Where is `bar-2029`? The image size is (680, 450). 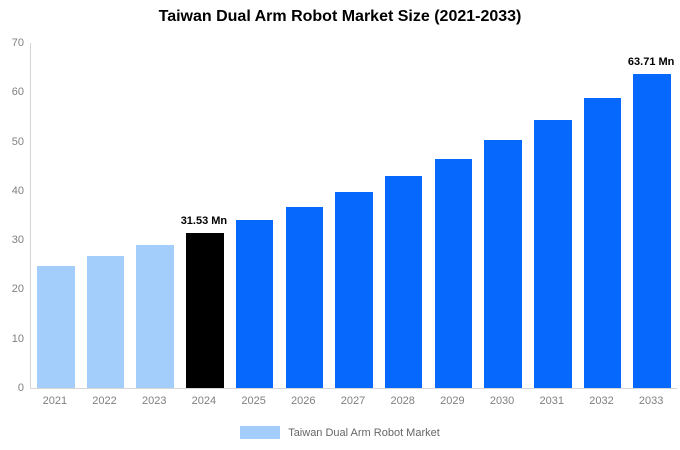
bar-2029 is located at coordinates (453, 273).